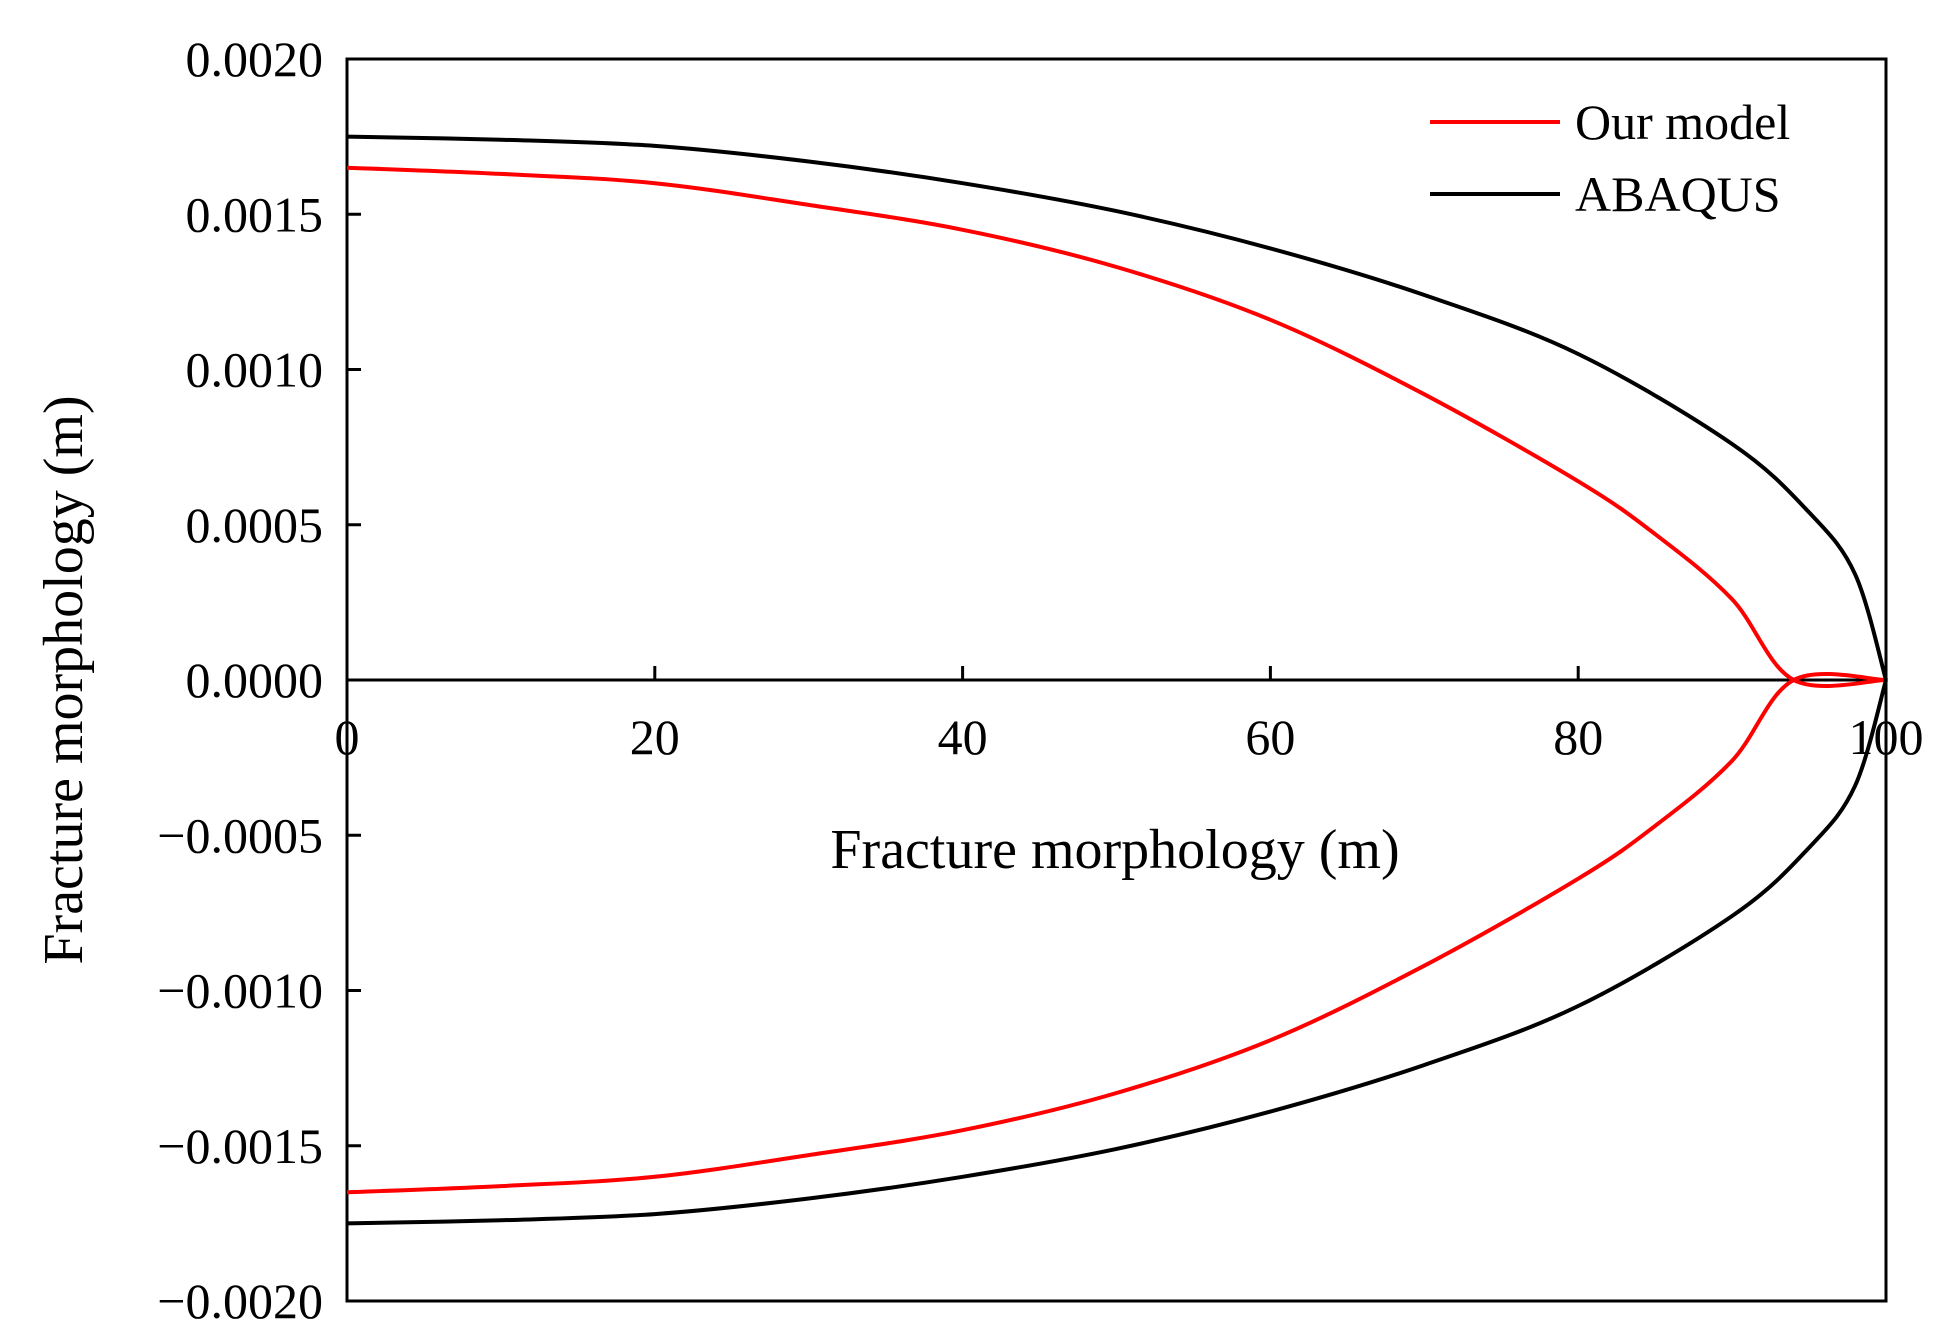 The image size is (1934, 1336). I want to click on y-tick-label: 0.0010, so click(255, 370).